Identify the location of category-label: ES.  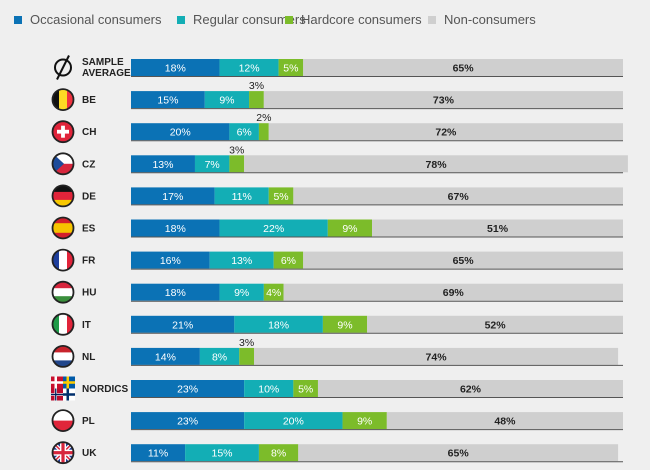
(89, 229).